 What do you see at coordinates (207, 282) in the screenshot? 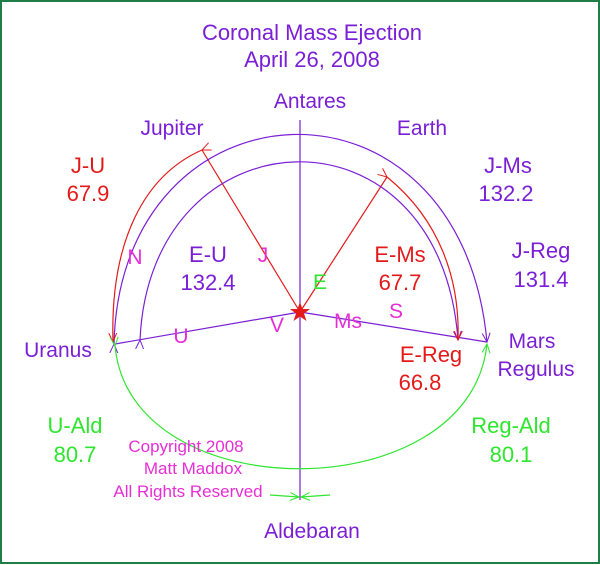
I see `angle-e-u-value: 132.4` at bounding box center [207, 282].